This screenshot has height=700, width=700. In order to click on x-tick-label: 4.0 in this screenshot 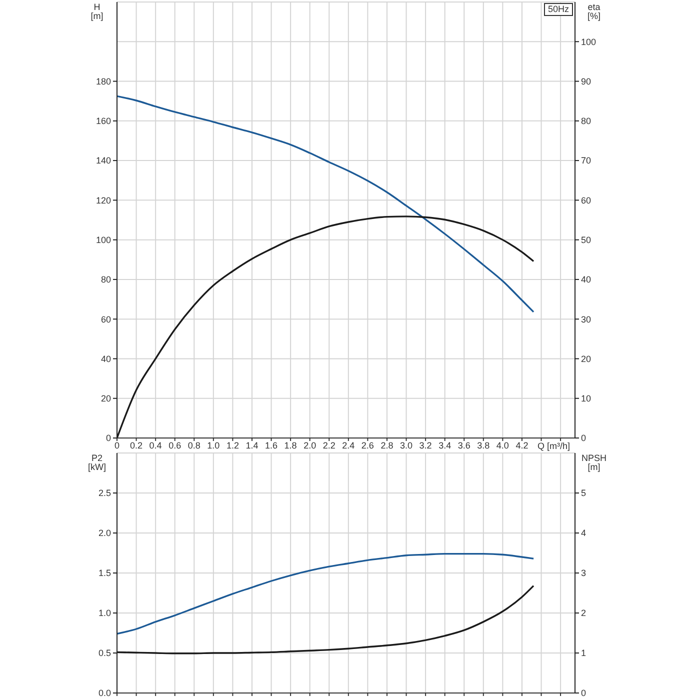, I will do `click(502, 445)`.